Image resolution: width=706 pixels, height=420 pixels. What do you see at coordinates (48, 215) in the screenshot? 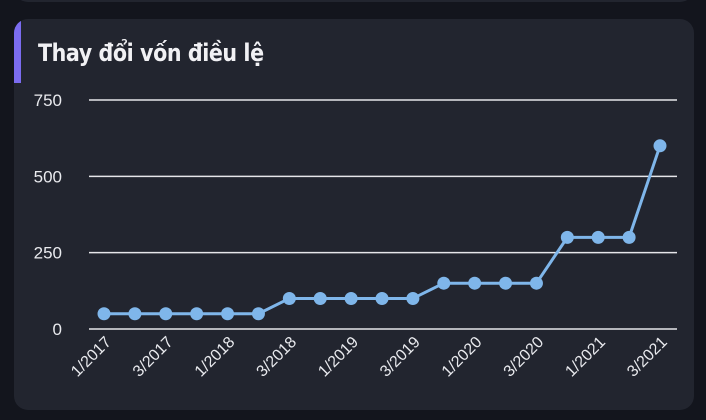
I see `y-tick-labels: 0 250 500 750` at bounding box center [48, 215].